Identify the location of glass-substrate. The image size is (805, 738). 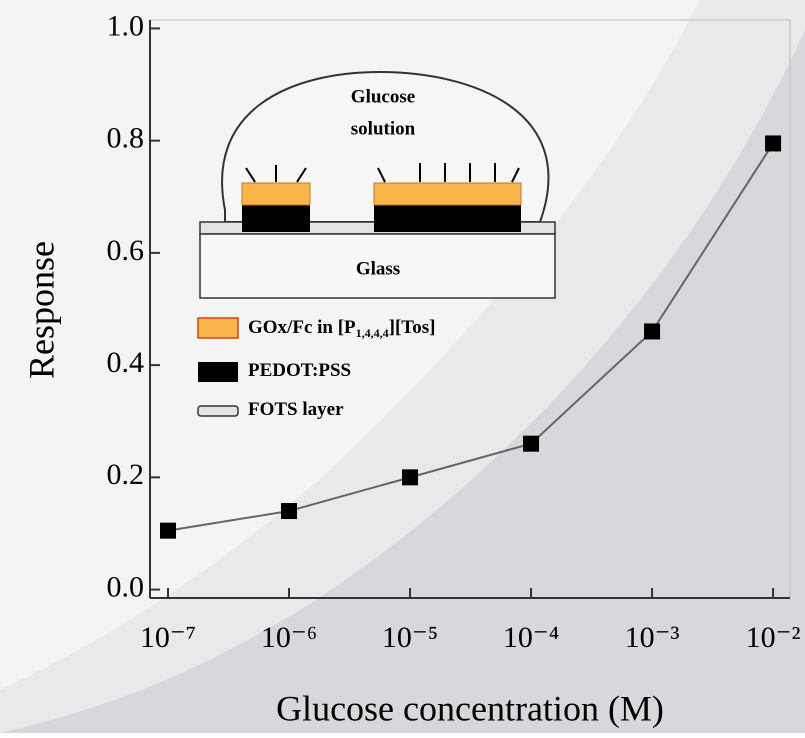
(377, 266).